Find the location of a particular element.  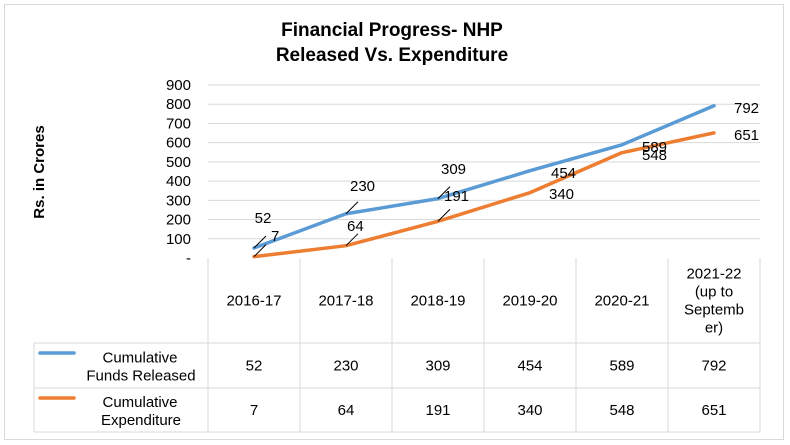

x-category-label: 2020-21 is located at coordinates (621, 301).